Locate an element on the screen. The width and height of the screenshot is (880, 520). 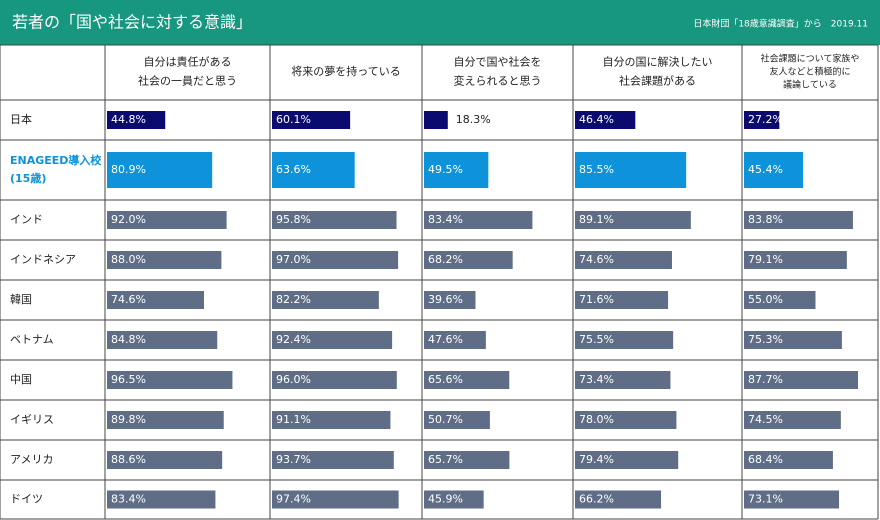
column-header: 議論している is located at coordinates (810, 85).